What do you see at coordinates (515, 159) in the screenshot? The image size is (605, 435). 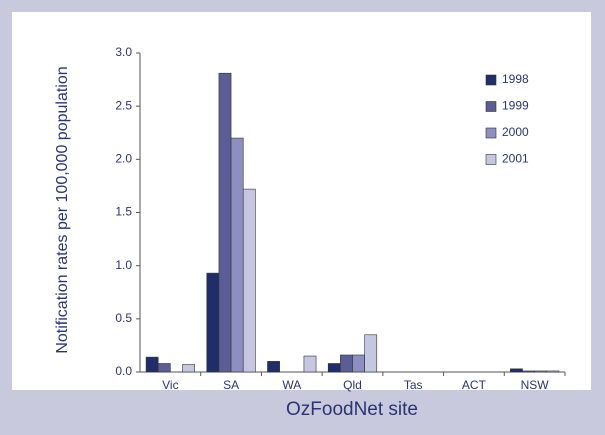 I see `legend-label: 2001` at bounding box center [515, 159].